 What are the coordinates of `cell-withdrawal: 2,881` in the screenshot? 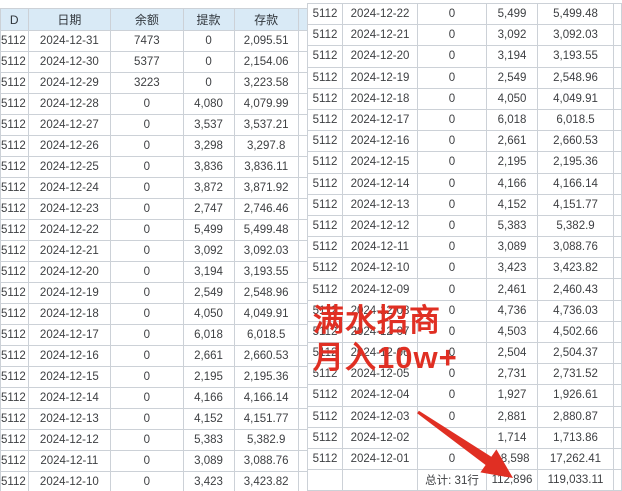 It's located at (512, 416).